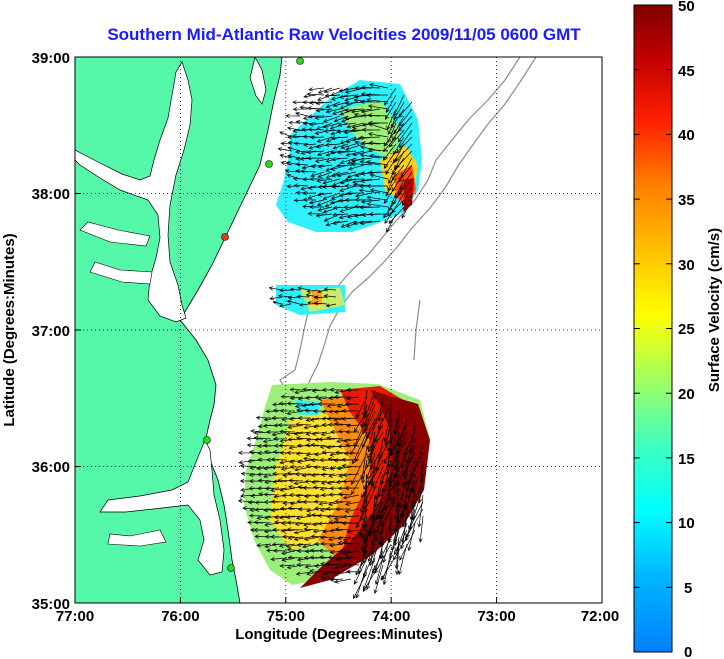  Describe the element at coordinates (75, 616) in the screenshot. I see `x-tick-label: 77:00` at that location.